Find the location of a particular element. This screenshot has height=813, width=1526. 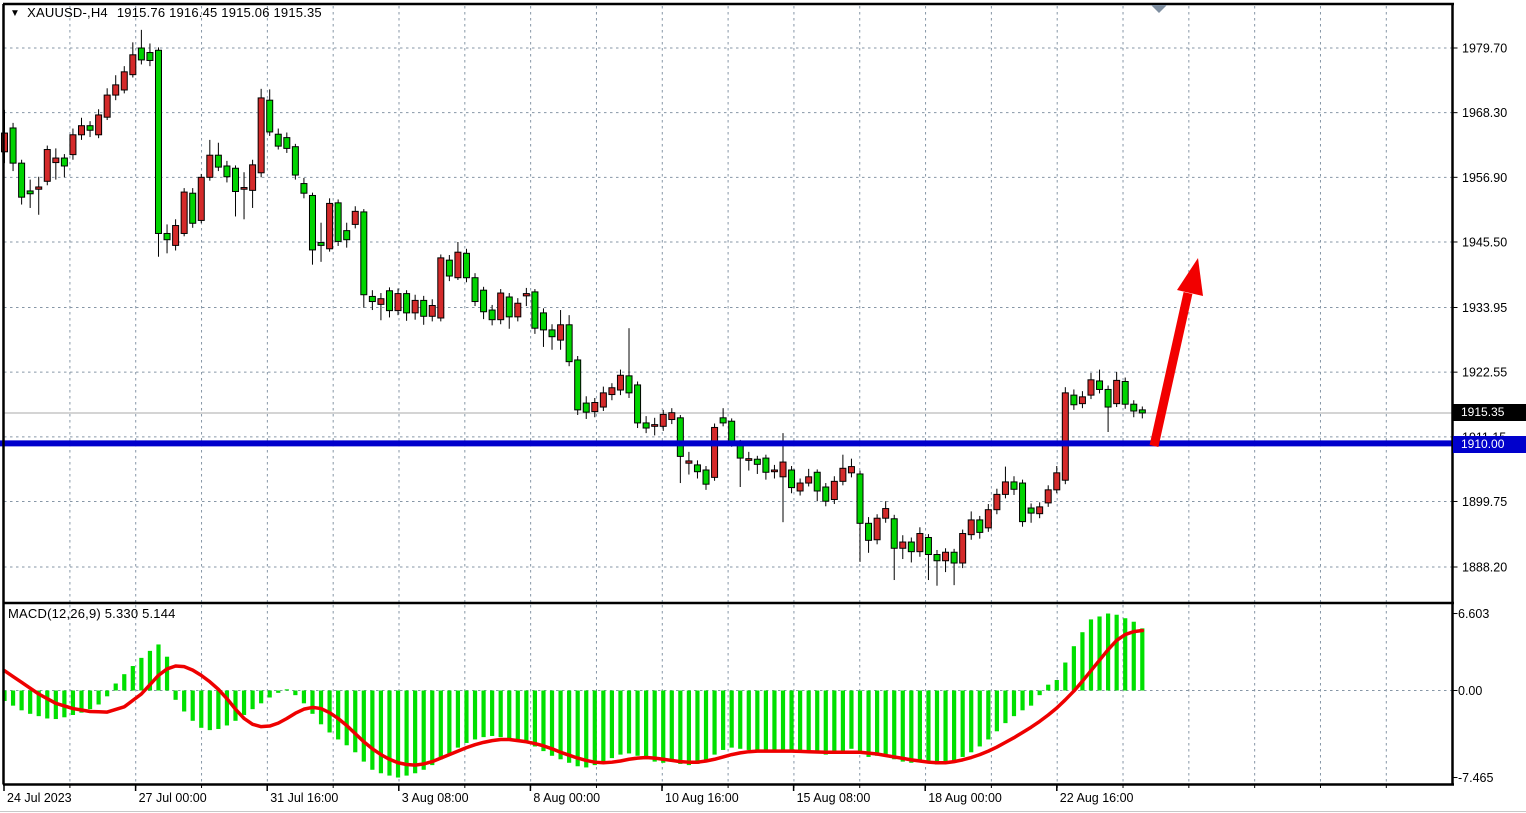

symbol-period-label: XAUUSD-,H4 is located at coordinates (67, 12).